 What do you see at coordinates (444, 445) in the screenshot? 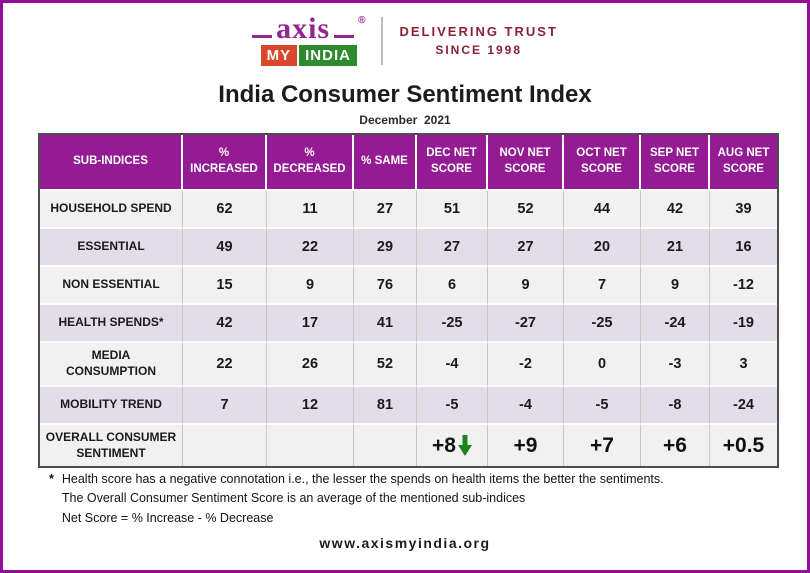
I see `overall-score-dec-value: +8` at bounding box center [444, 445].